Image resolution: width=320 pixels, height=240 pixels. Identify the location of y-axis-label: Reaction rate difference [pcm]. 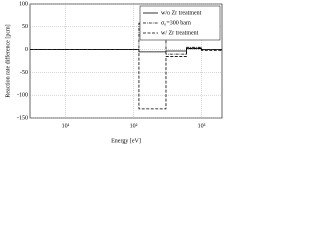
(7, 60).